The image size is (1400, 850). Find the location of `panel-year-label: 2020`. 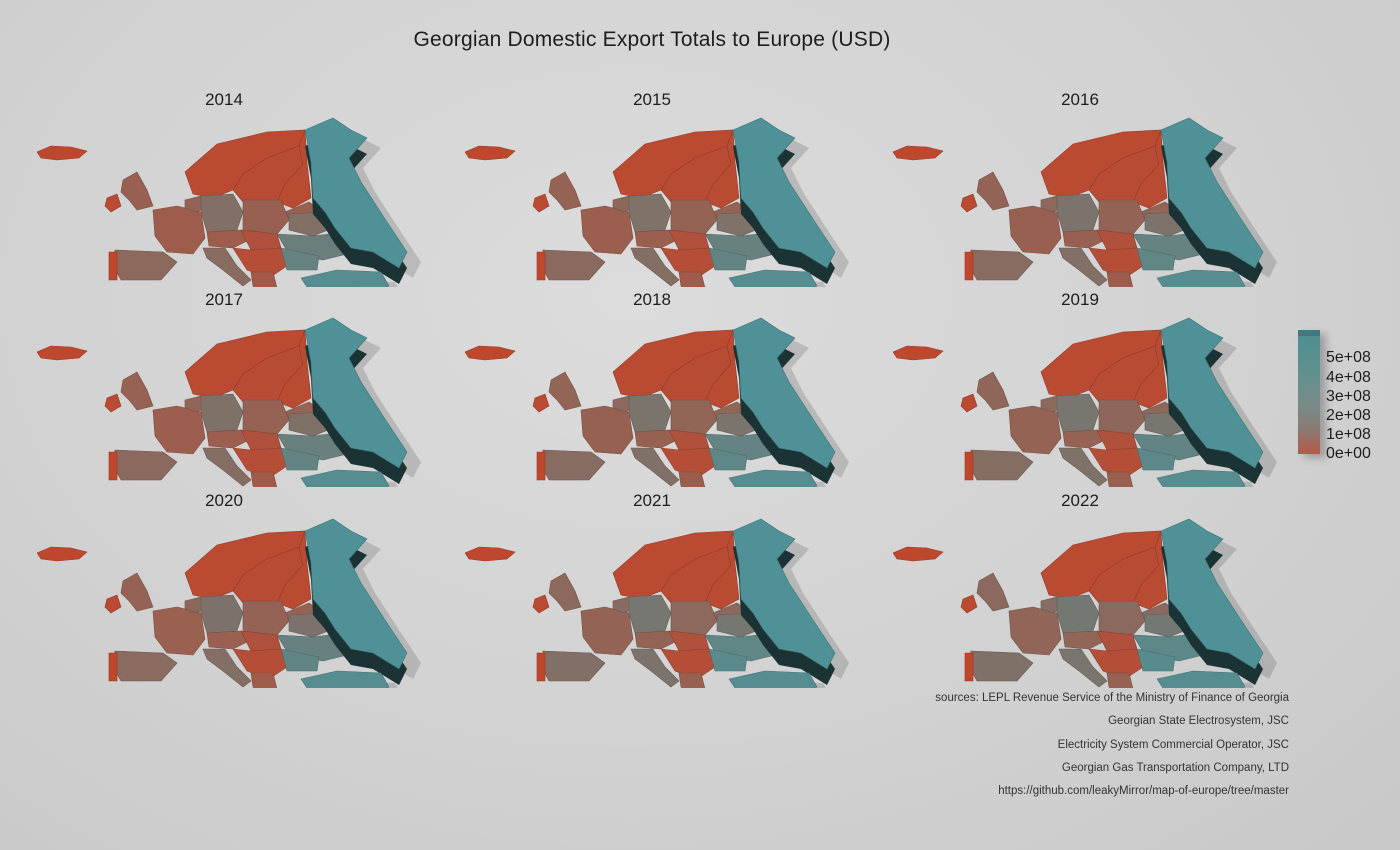

panel-year-label: 2020 is located at coordinates (224, 500).